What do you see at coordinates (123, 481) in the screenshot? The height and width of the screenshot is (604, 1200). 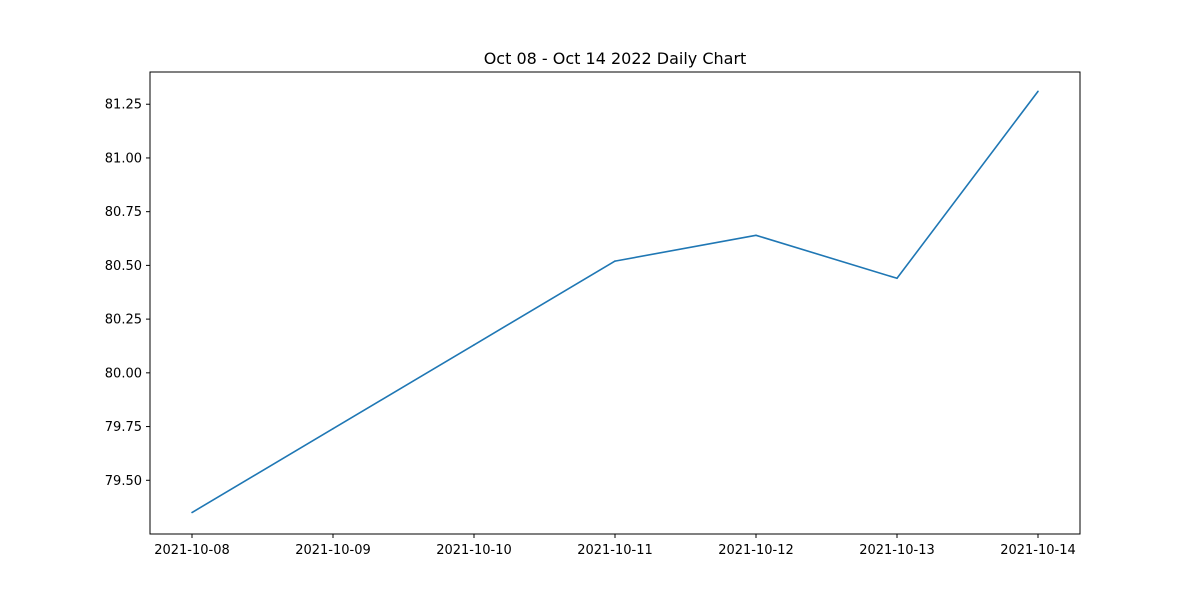 I see `y-tick-label: 79.50` at bounding box center [123, 481].